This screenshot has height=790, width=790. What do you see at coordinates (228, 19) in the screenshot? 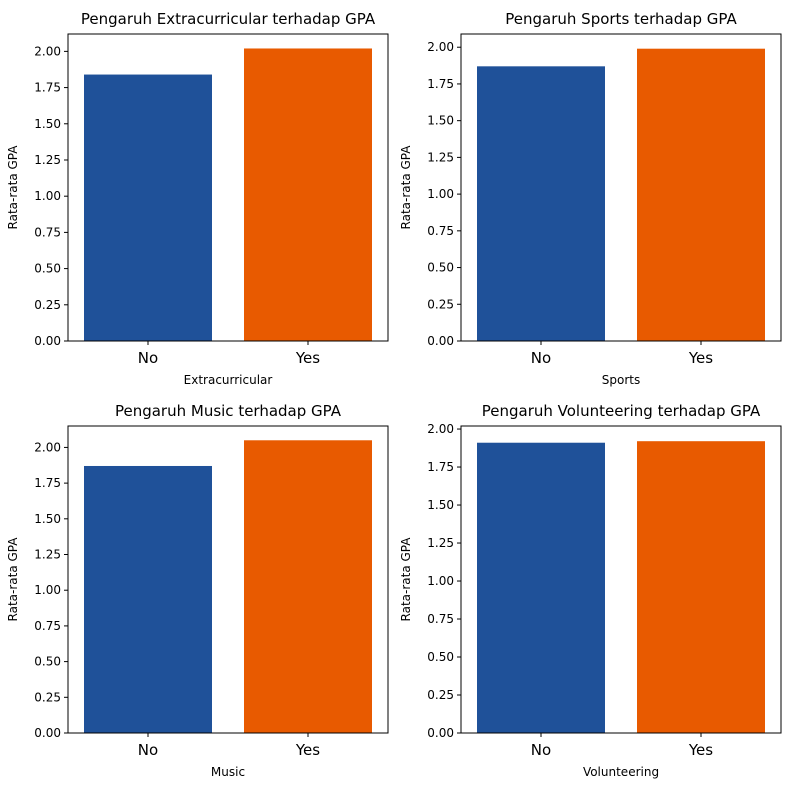
I see `chart-title: Pengaruh Extracurricular terhadap GPA` at bounding box center [228, 19].